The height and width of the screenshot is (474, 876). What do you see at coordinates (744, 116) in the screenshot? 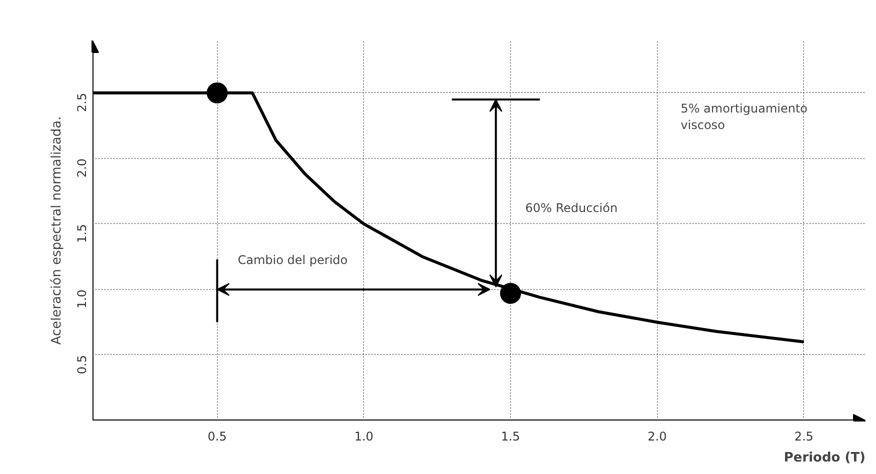
I see `annotation: 5% amortiguamiento viscoso` at bounding box center [744, 116].